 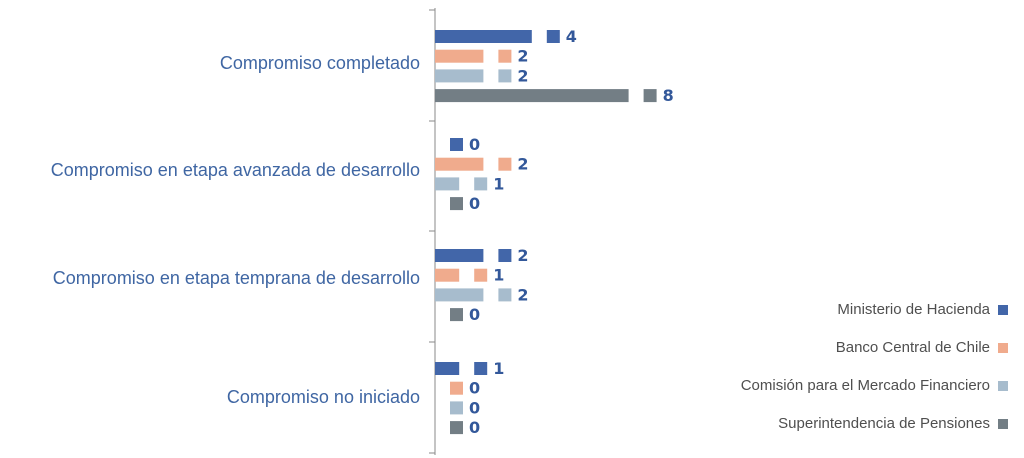 I want to click on axis-layer, so click(x=432, y=231).